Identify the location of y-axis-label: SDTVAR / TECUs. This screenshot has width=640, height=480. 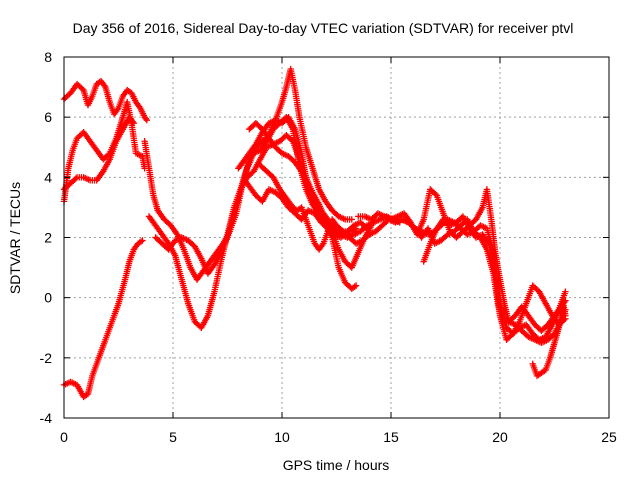
(15, 238).